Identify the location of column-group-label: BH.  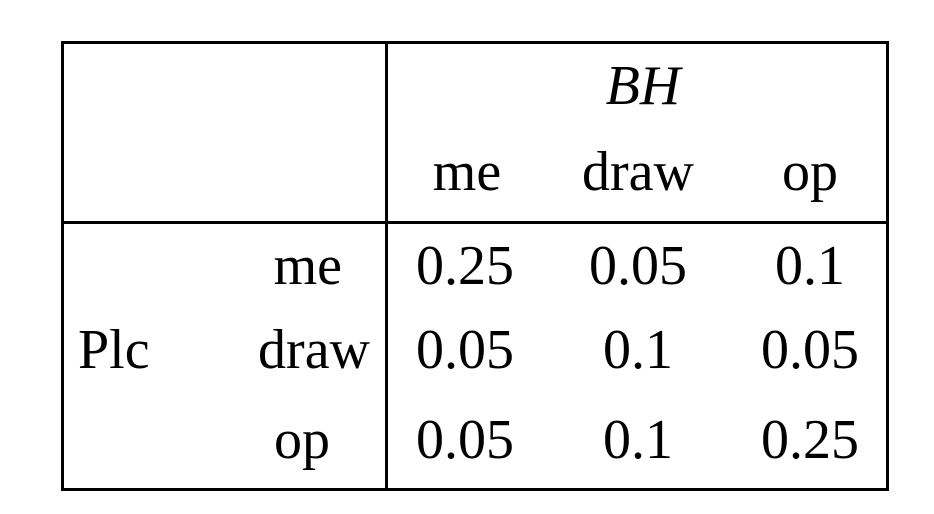
(643, 86).